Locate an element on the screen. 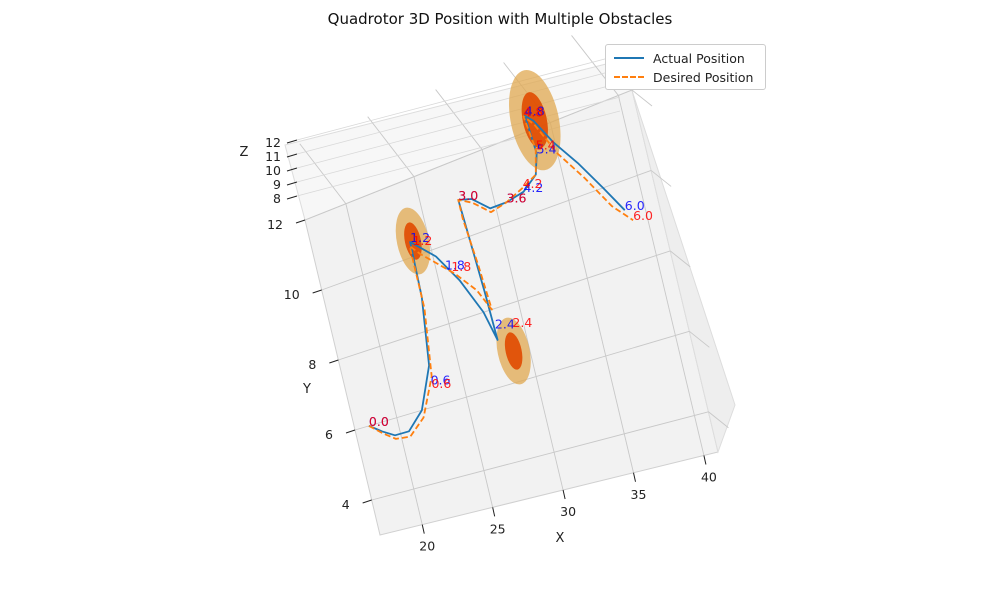 This screenshot has width=1000, height=600. time-label-actual: 3.6 is located at coordinates (517, 197).